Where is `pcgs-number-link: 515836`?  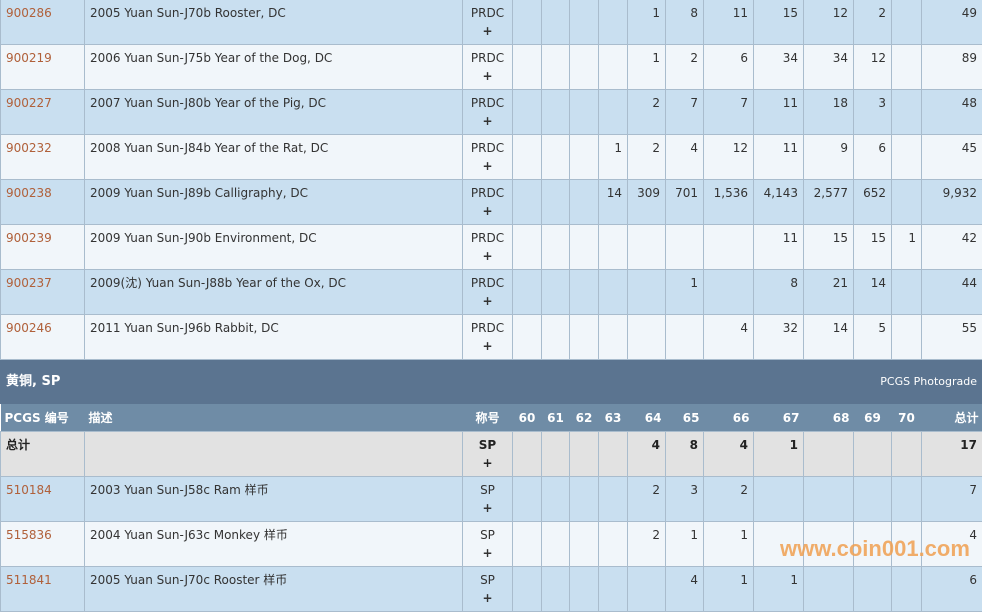
pcgs-number-link: 515836 is located at coordinates (29, 535).